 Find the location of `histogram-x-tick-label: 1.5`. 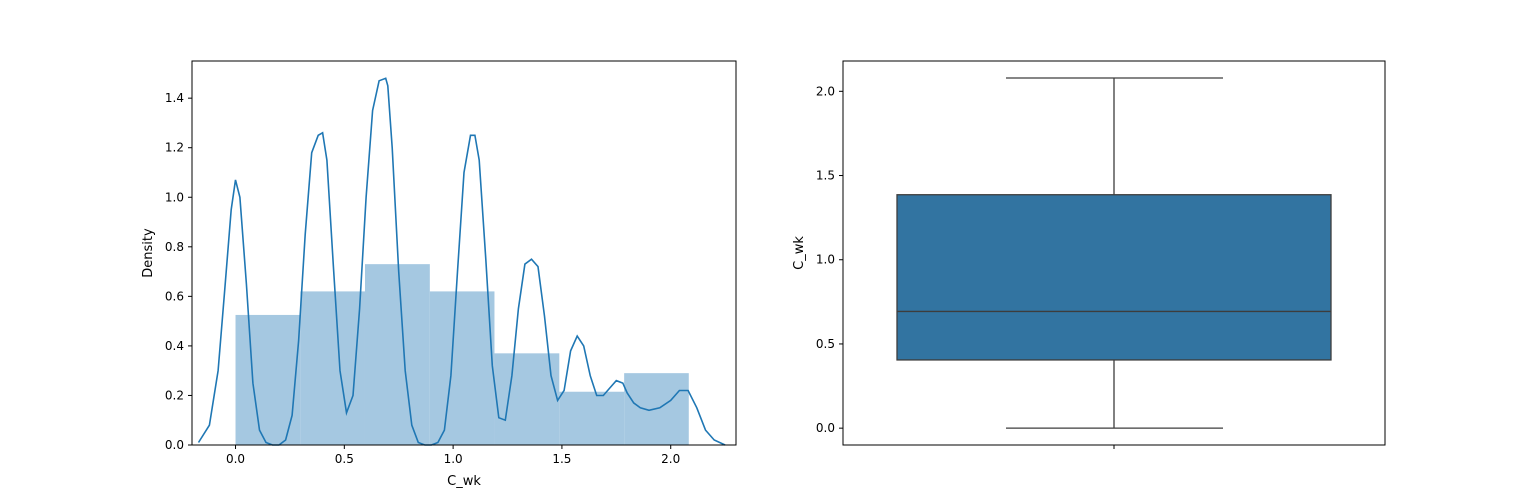

histogram-x-tick-label: 1.5 is located at coordinates (561, 459).